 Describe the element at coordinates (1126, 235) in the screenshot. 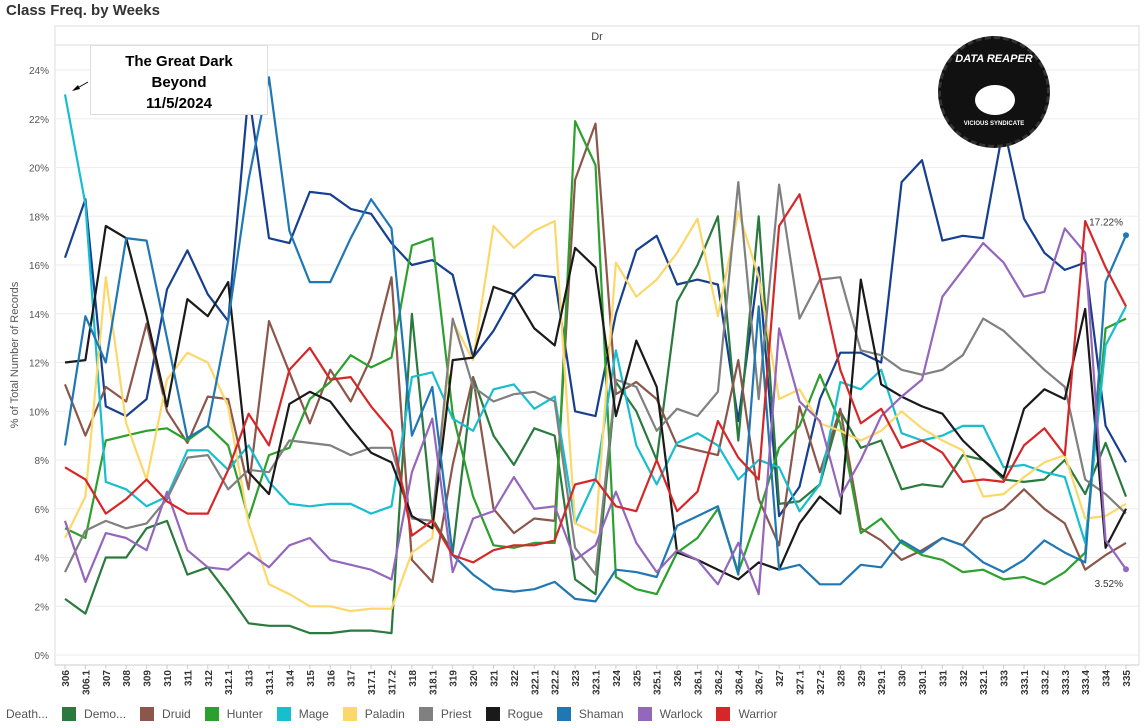

I see `end-point-marker` at that location.